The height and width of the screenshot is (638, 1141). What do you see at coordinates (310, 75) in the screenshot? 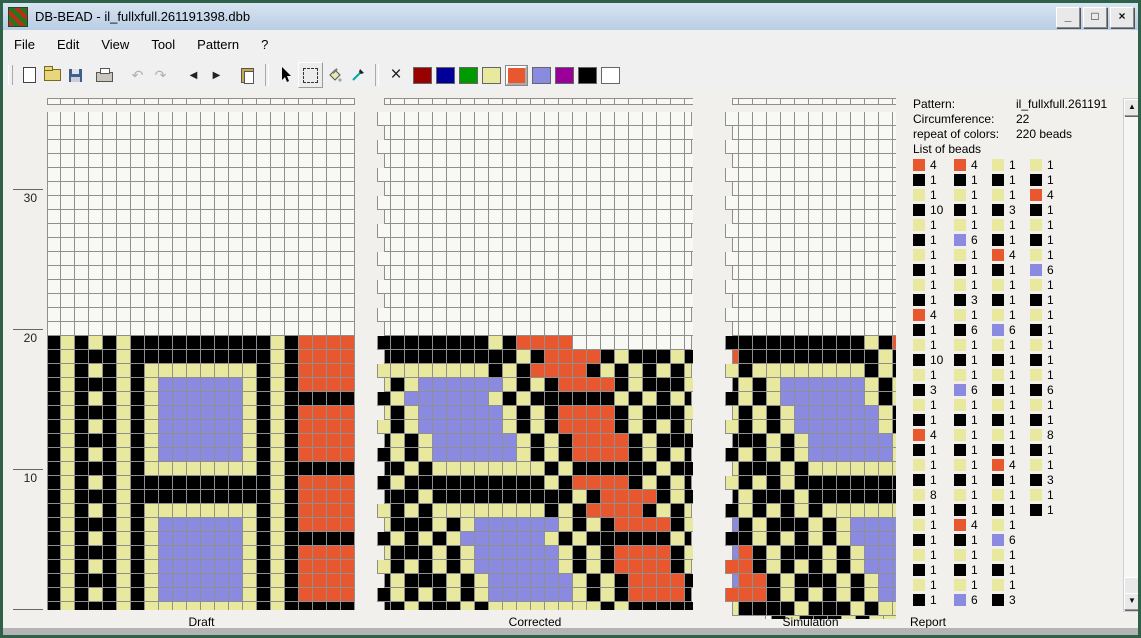
I see `select-tool-button` at bounding box center [310, 75].